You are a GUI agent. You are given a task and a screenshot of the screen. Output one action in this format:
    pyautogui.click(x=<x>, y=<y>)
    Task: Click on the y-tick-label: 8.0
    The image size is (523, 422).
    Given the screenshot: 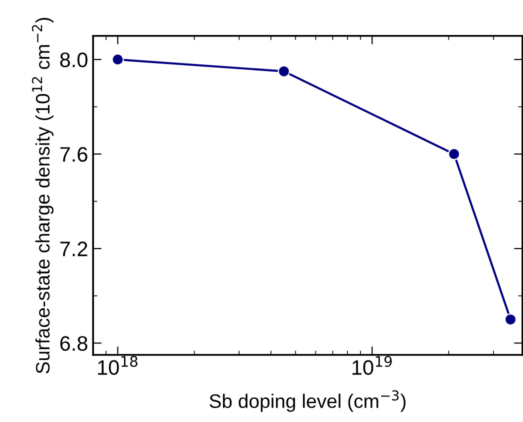 What is the action you would take?
    pyautogui.click(x=74, y=60)
    